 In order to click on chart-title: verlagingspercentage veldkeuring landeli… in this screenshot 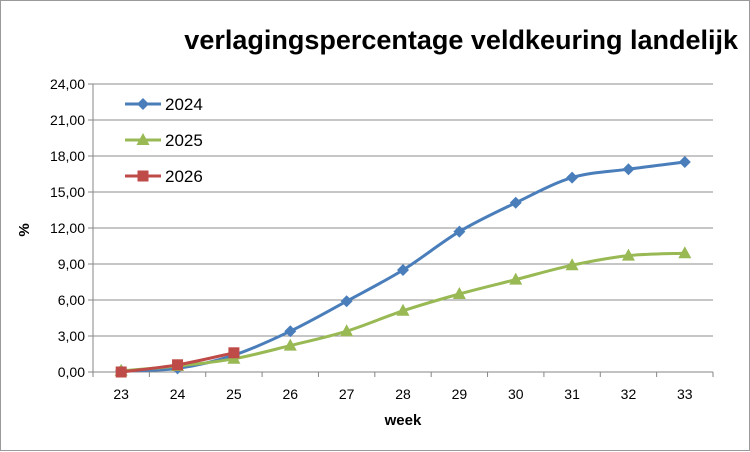, I will do `click(461, 40)`.